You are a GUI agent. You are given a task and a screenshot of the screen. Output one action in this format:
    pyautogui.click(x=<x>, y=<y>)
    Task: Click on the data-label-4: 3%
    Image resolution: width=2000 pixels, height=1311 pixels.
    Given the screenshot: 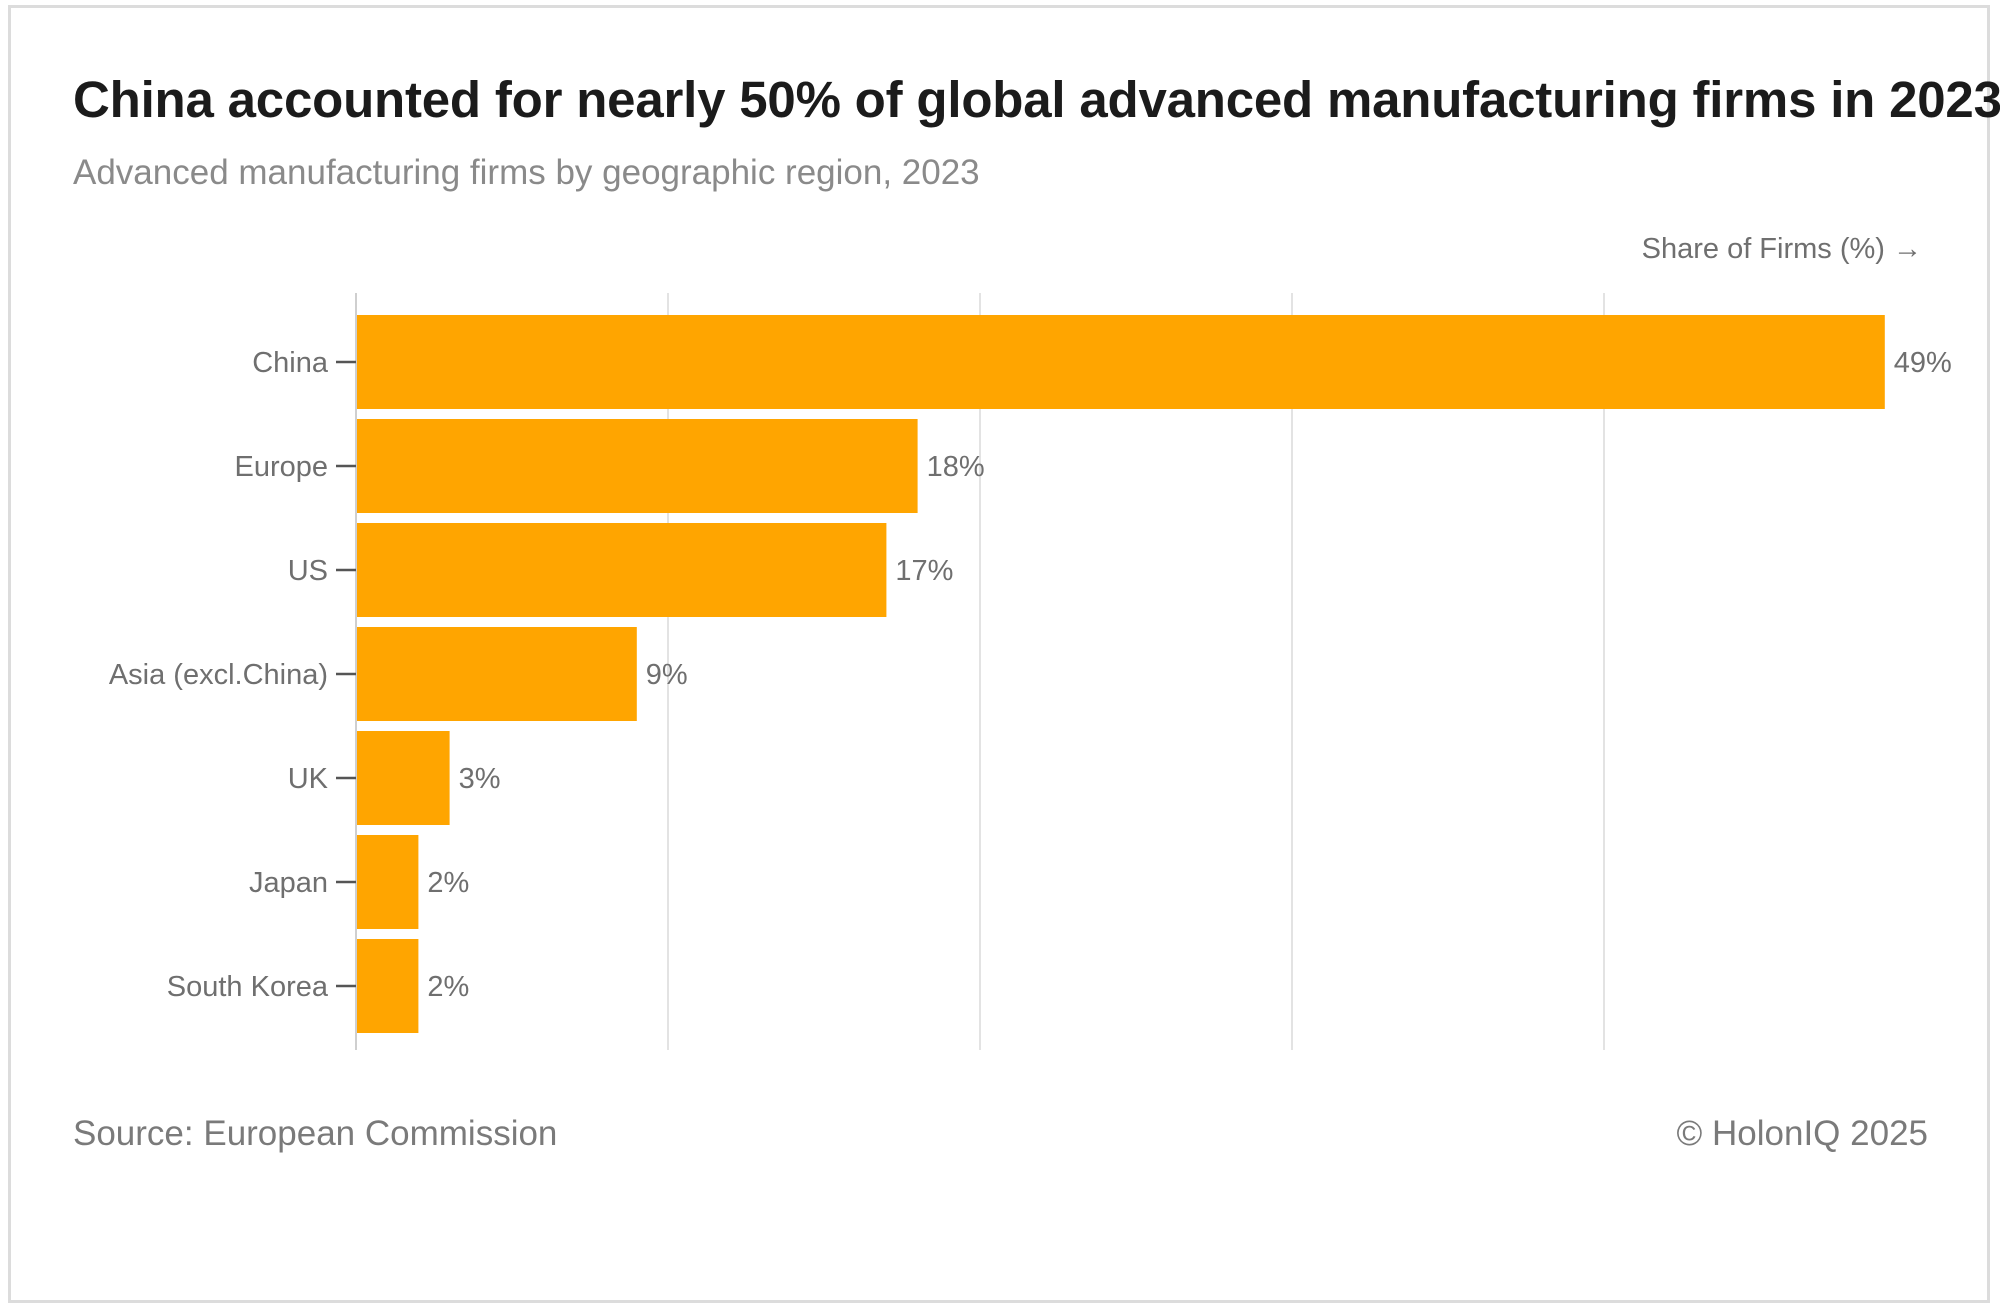 What is the action you would take?
    pyautogui.click(x=480, y=779)
    